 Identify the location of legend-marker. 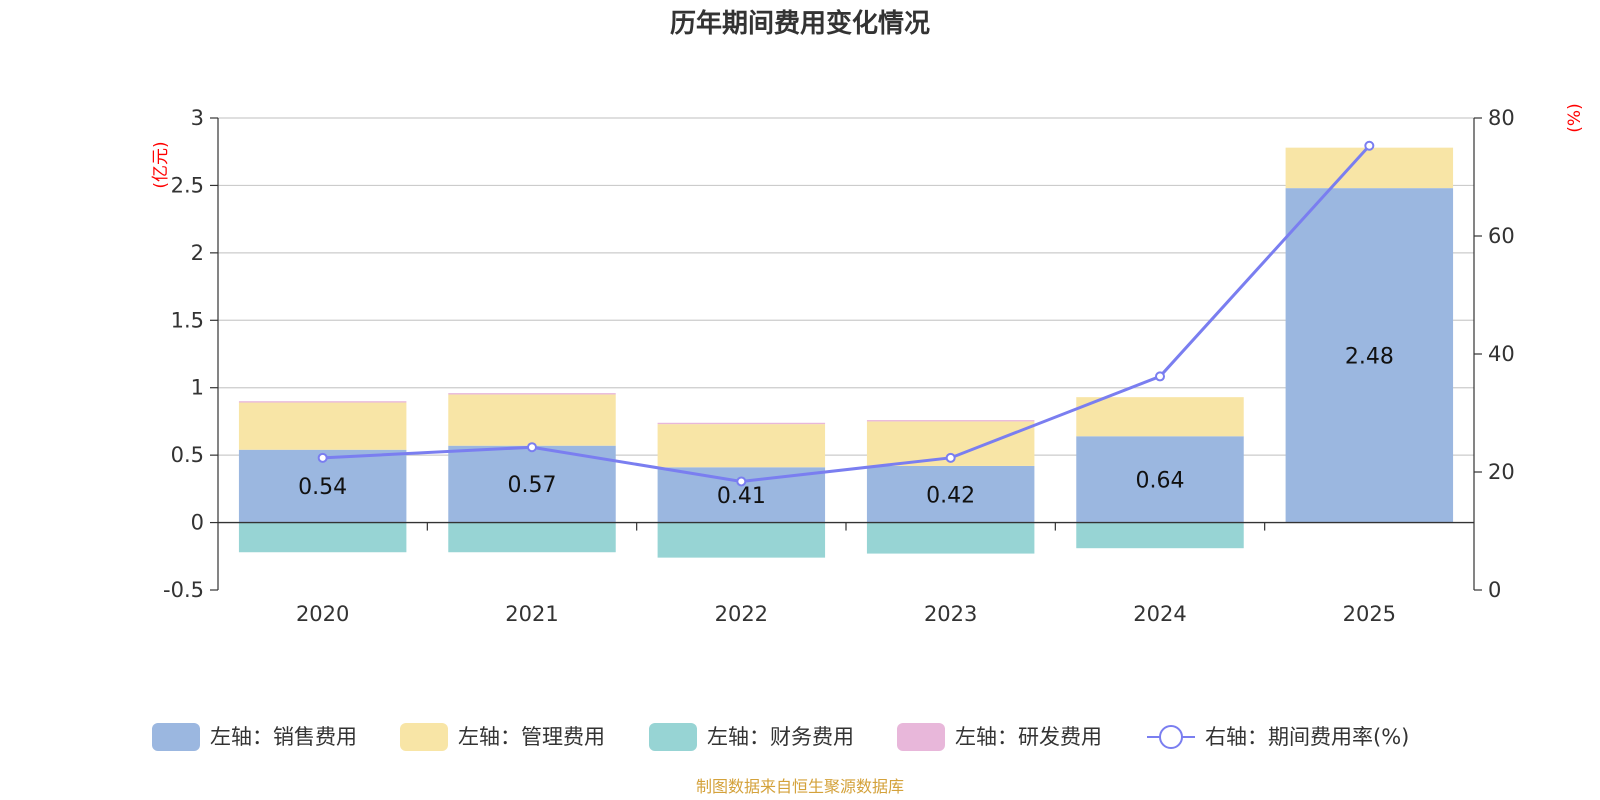
(1171, 737).